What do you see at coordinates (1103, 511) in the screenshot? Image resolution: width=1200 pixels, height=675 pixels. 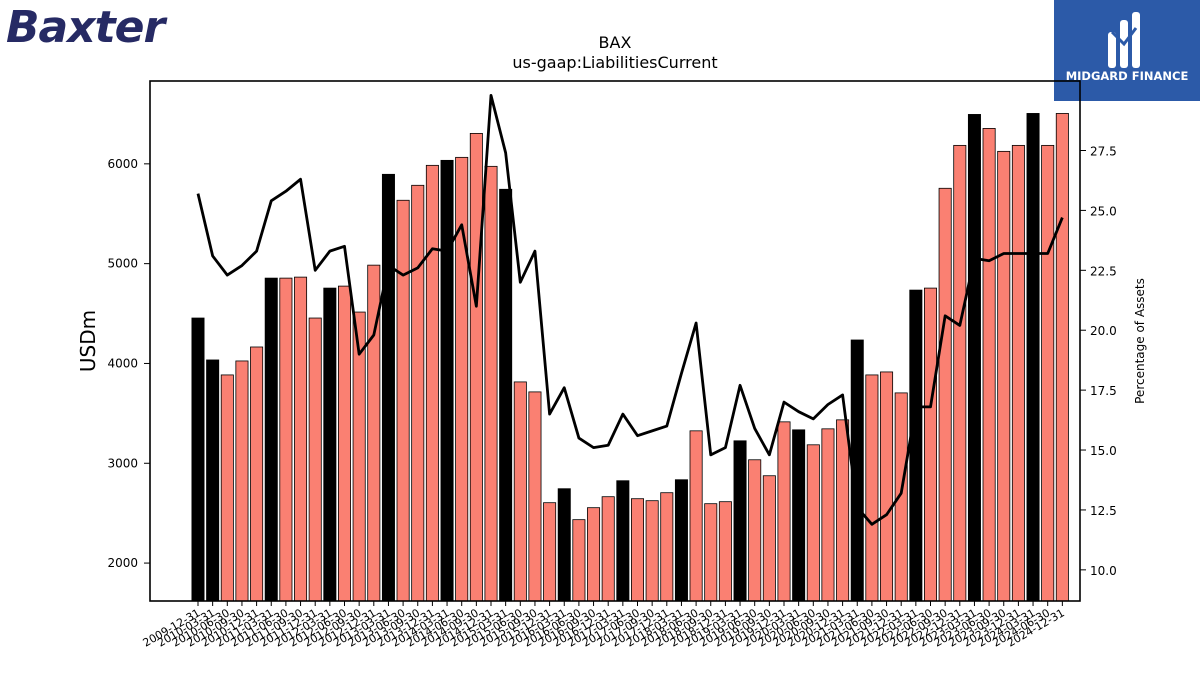 I see `y2-tick-label: 12.5` at bounding box center [1103, 511].